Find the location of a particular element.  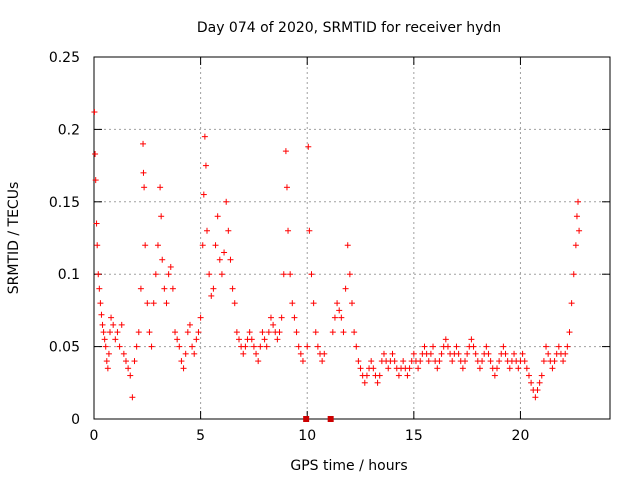

y-tick-label: 0.15 is located at coordinates (64, 203).